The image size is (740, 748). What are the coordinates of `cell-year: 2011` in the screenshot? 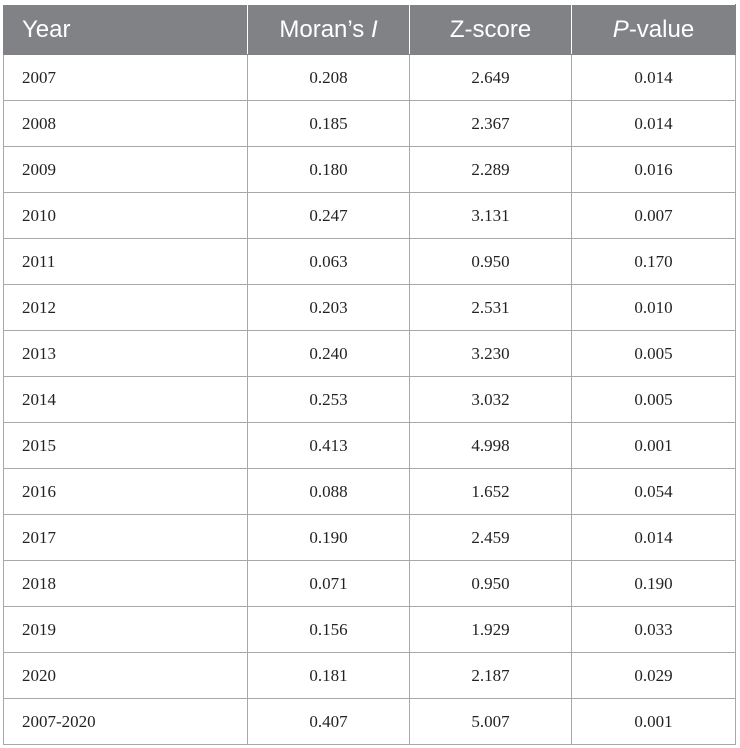 It's located at (125, 261).